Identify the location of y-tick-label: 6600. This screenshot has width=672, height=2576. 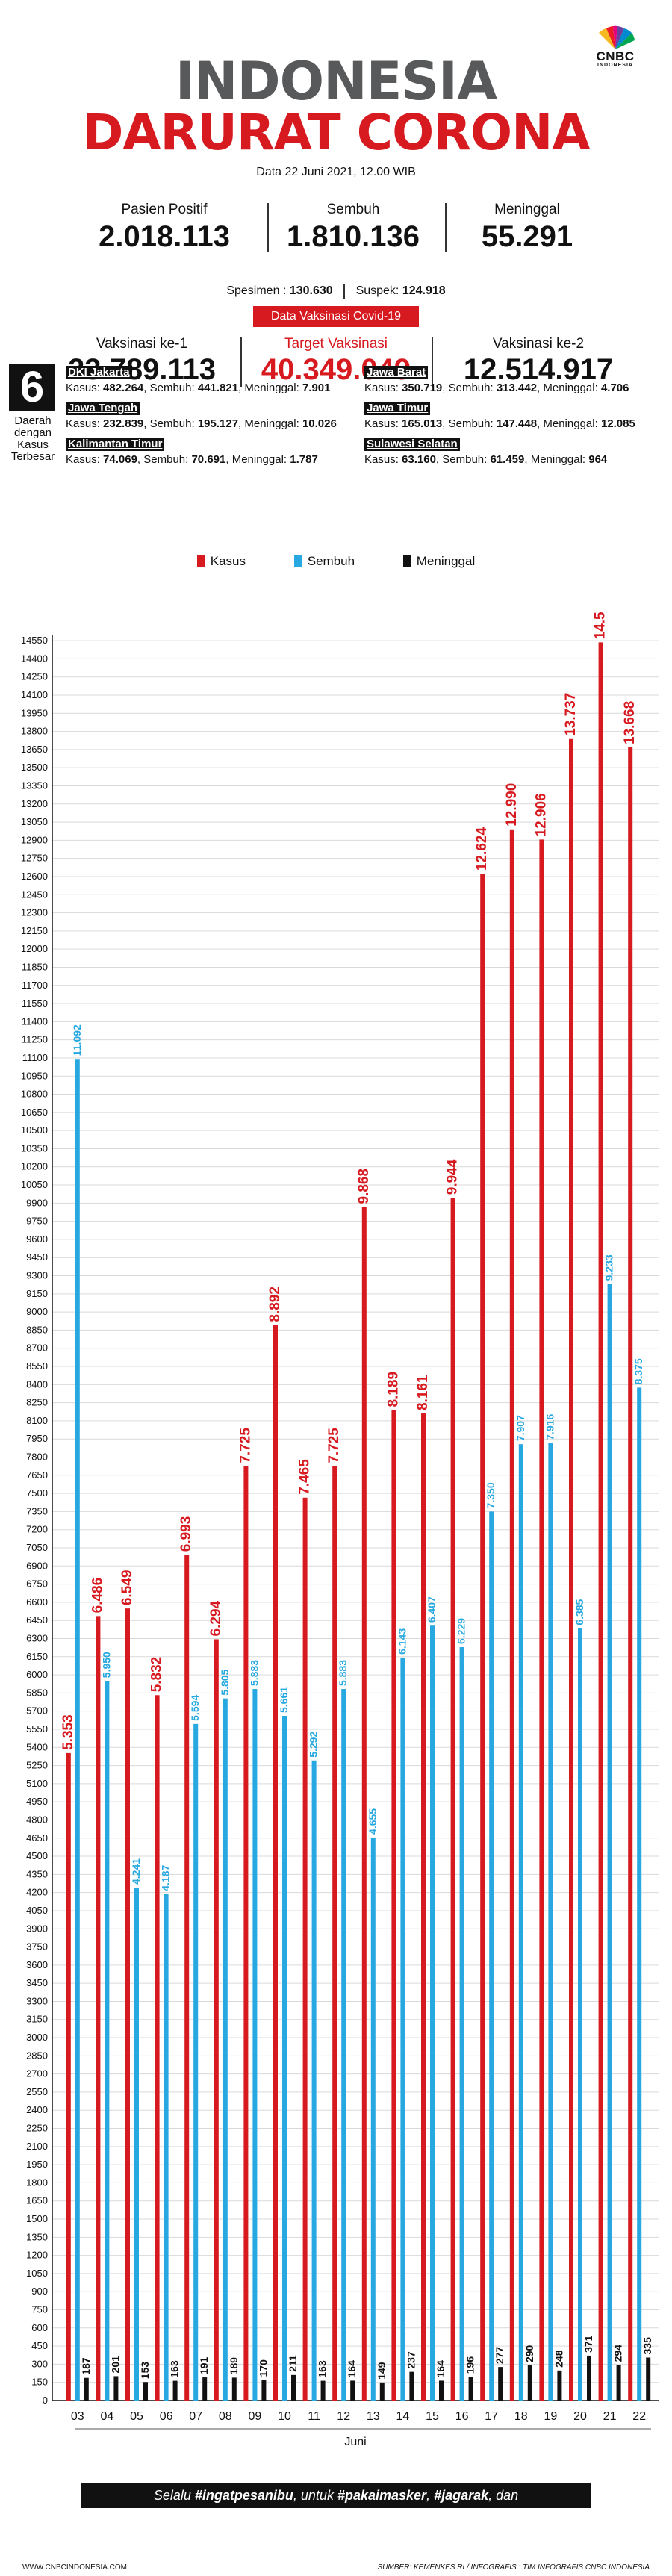
(37, 1602).